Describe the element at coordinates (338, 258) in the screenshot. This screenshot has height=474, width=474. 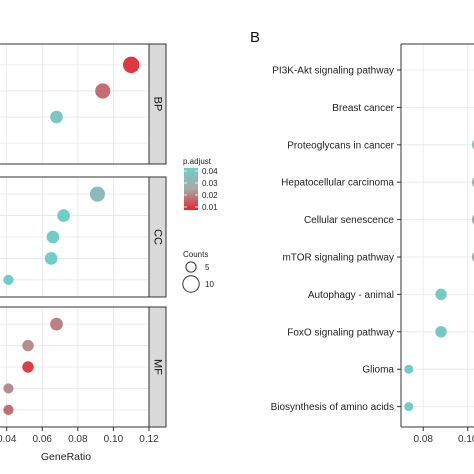
I see `y-tick-label: mTOR signaling pathway` at that location.